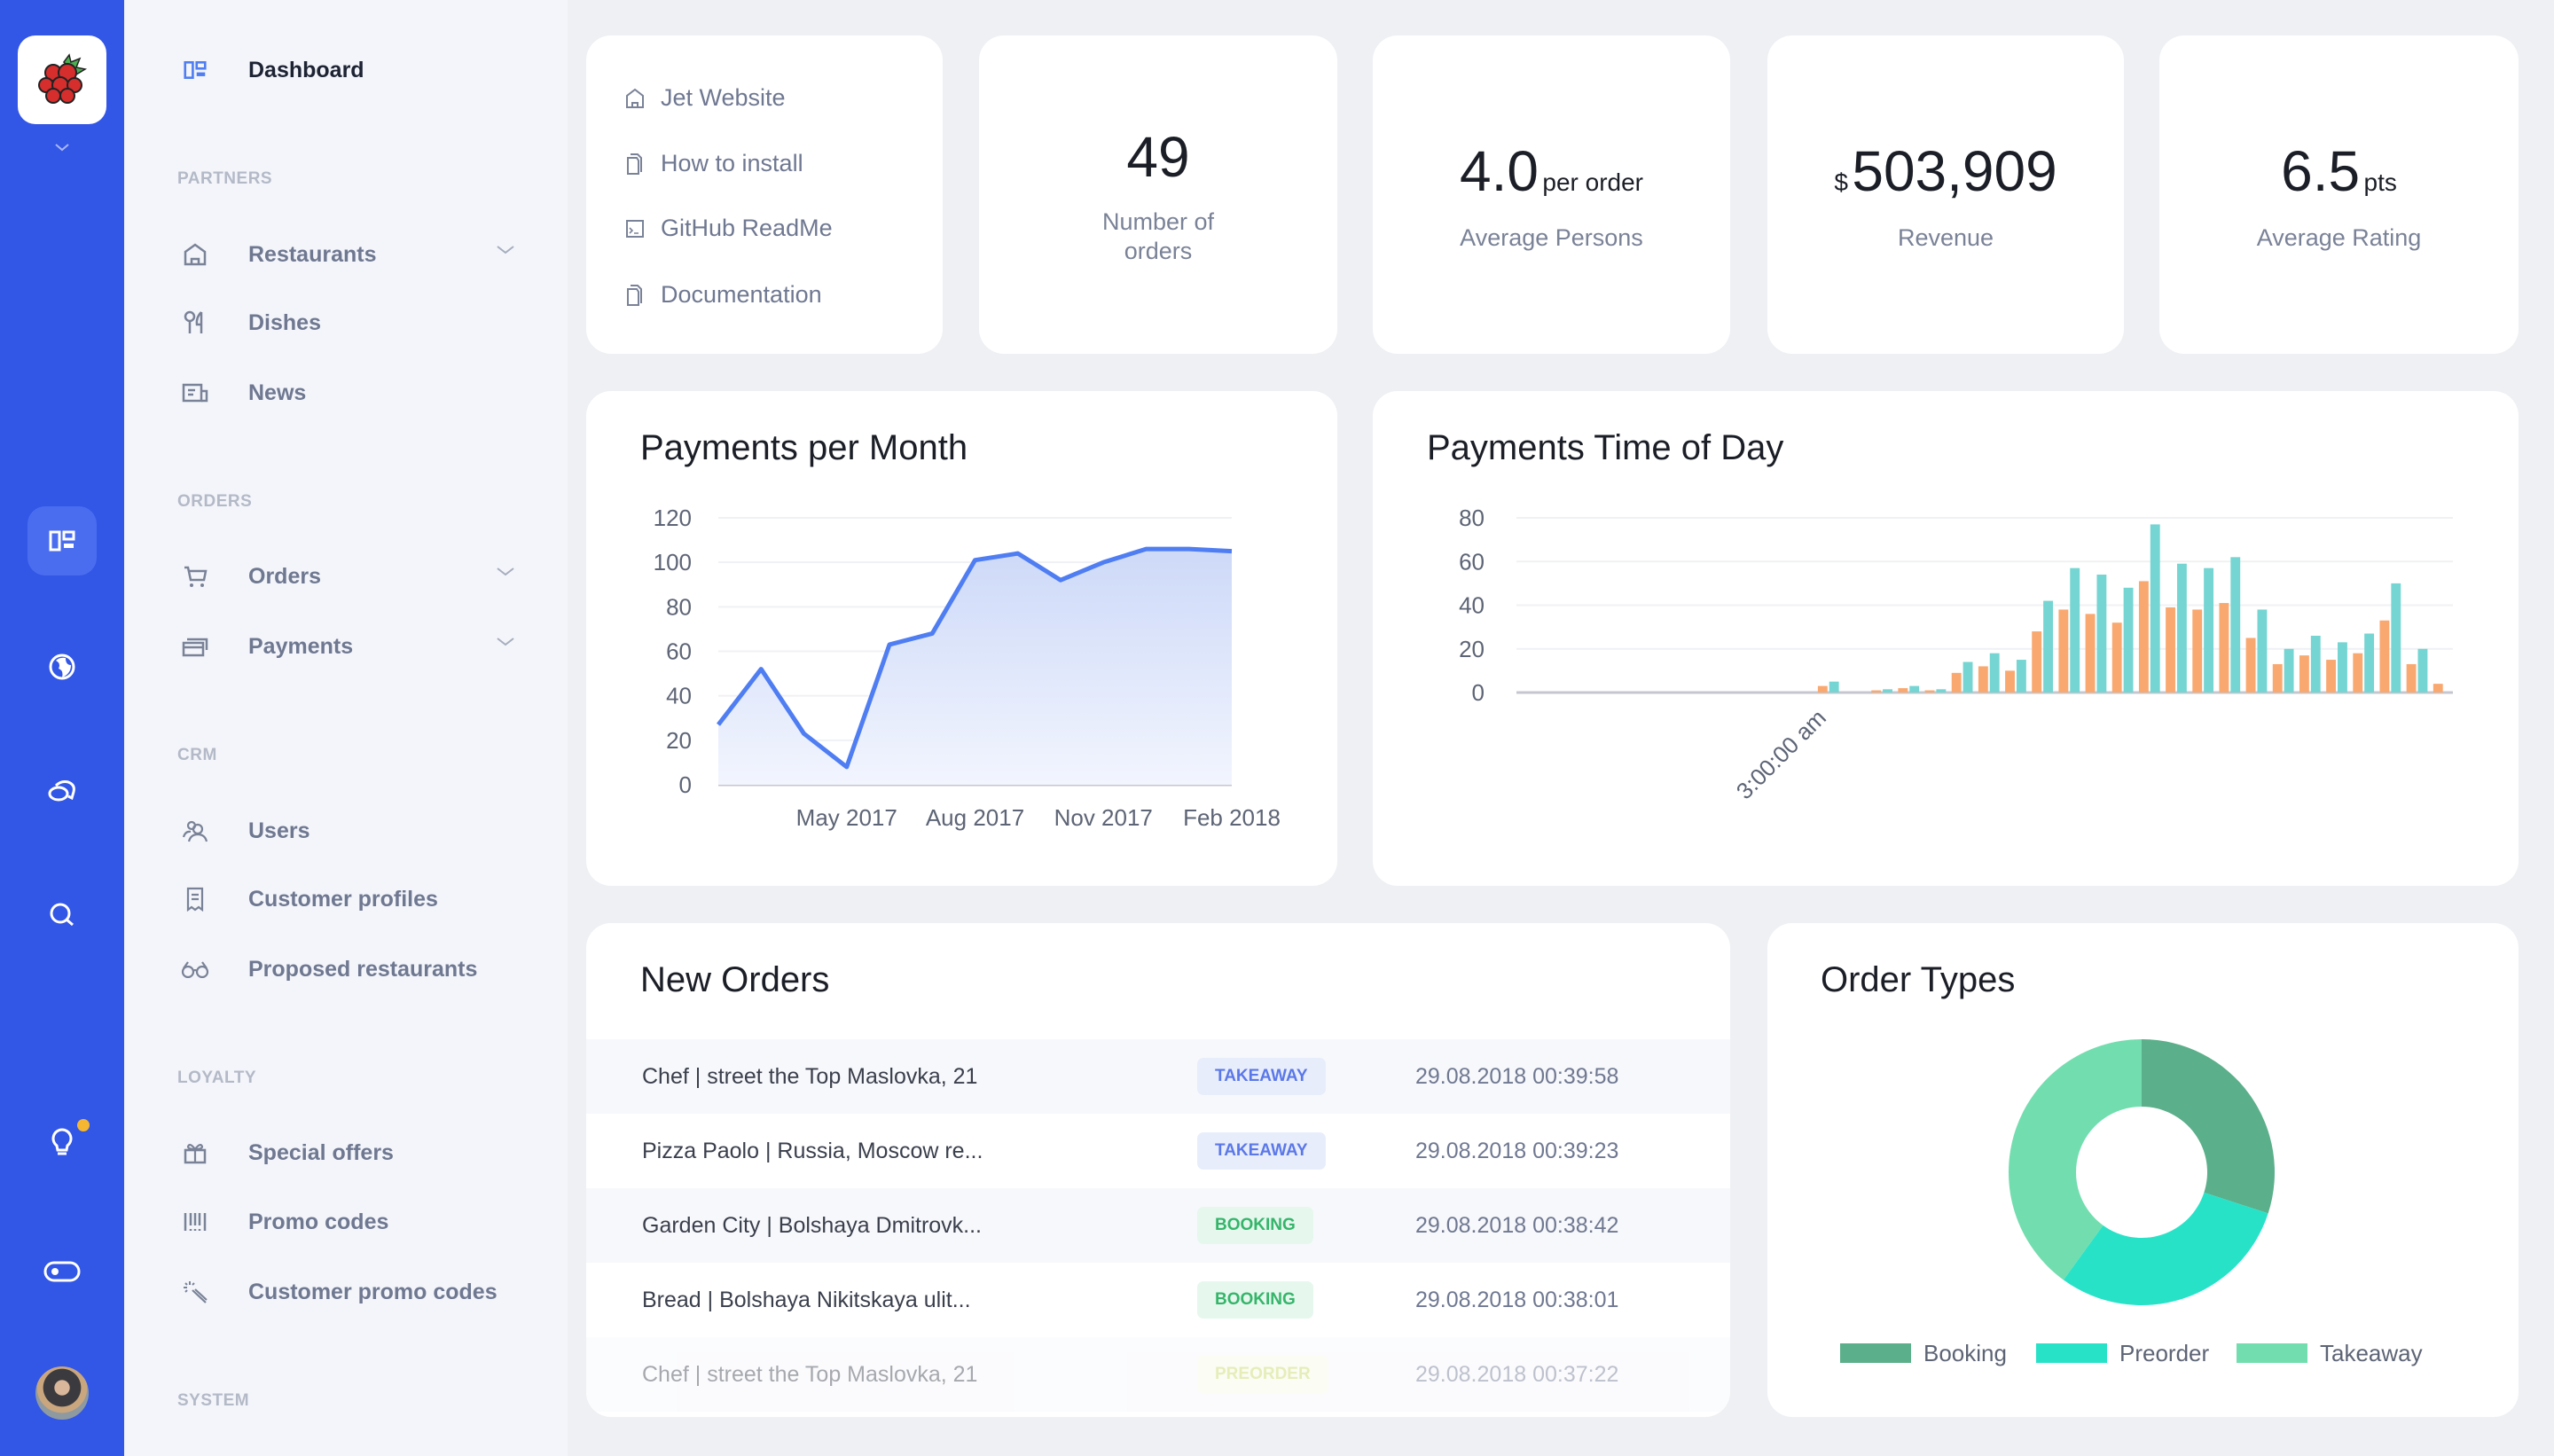 The image size is (2554, 1456). I want to click on sidebar-item-restaurants: Restaurants, so click(359, 254).